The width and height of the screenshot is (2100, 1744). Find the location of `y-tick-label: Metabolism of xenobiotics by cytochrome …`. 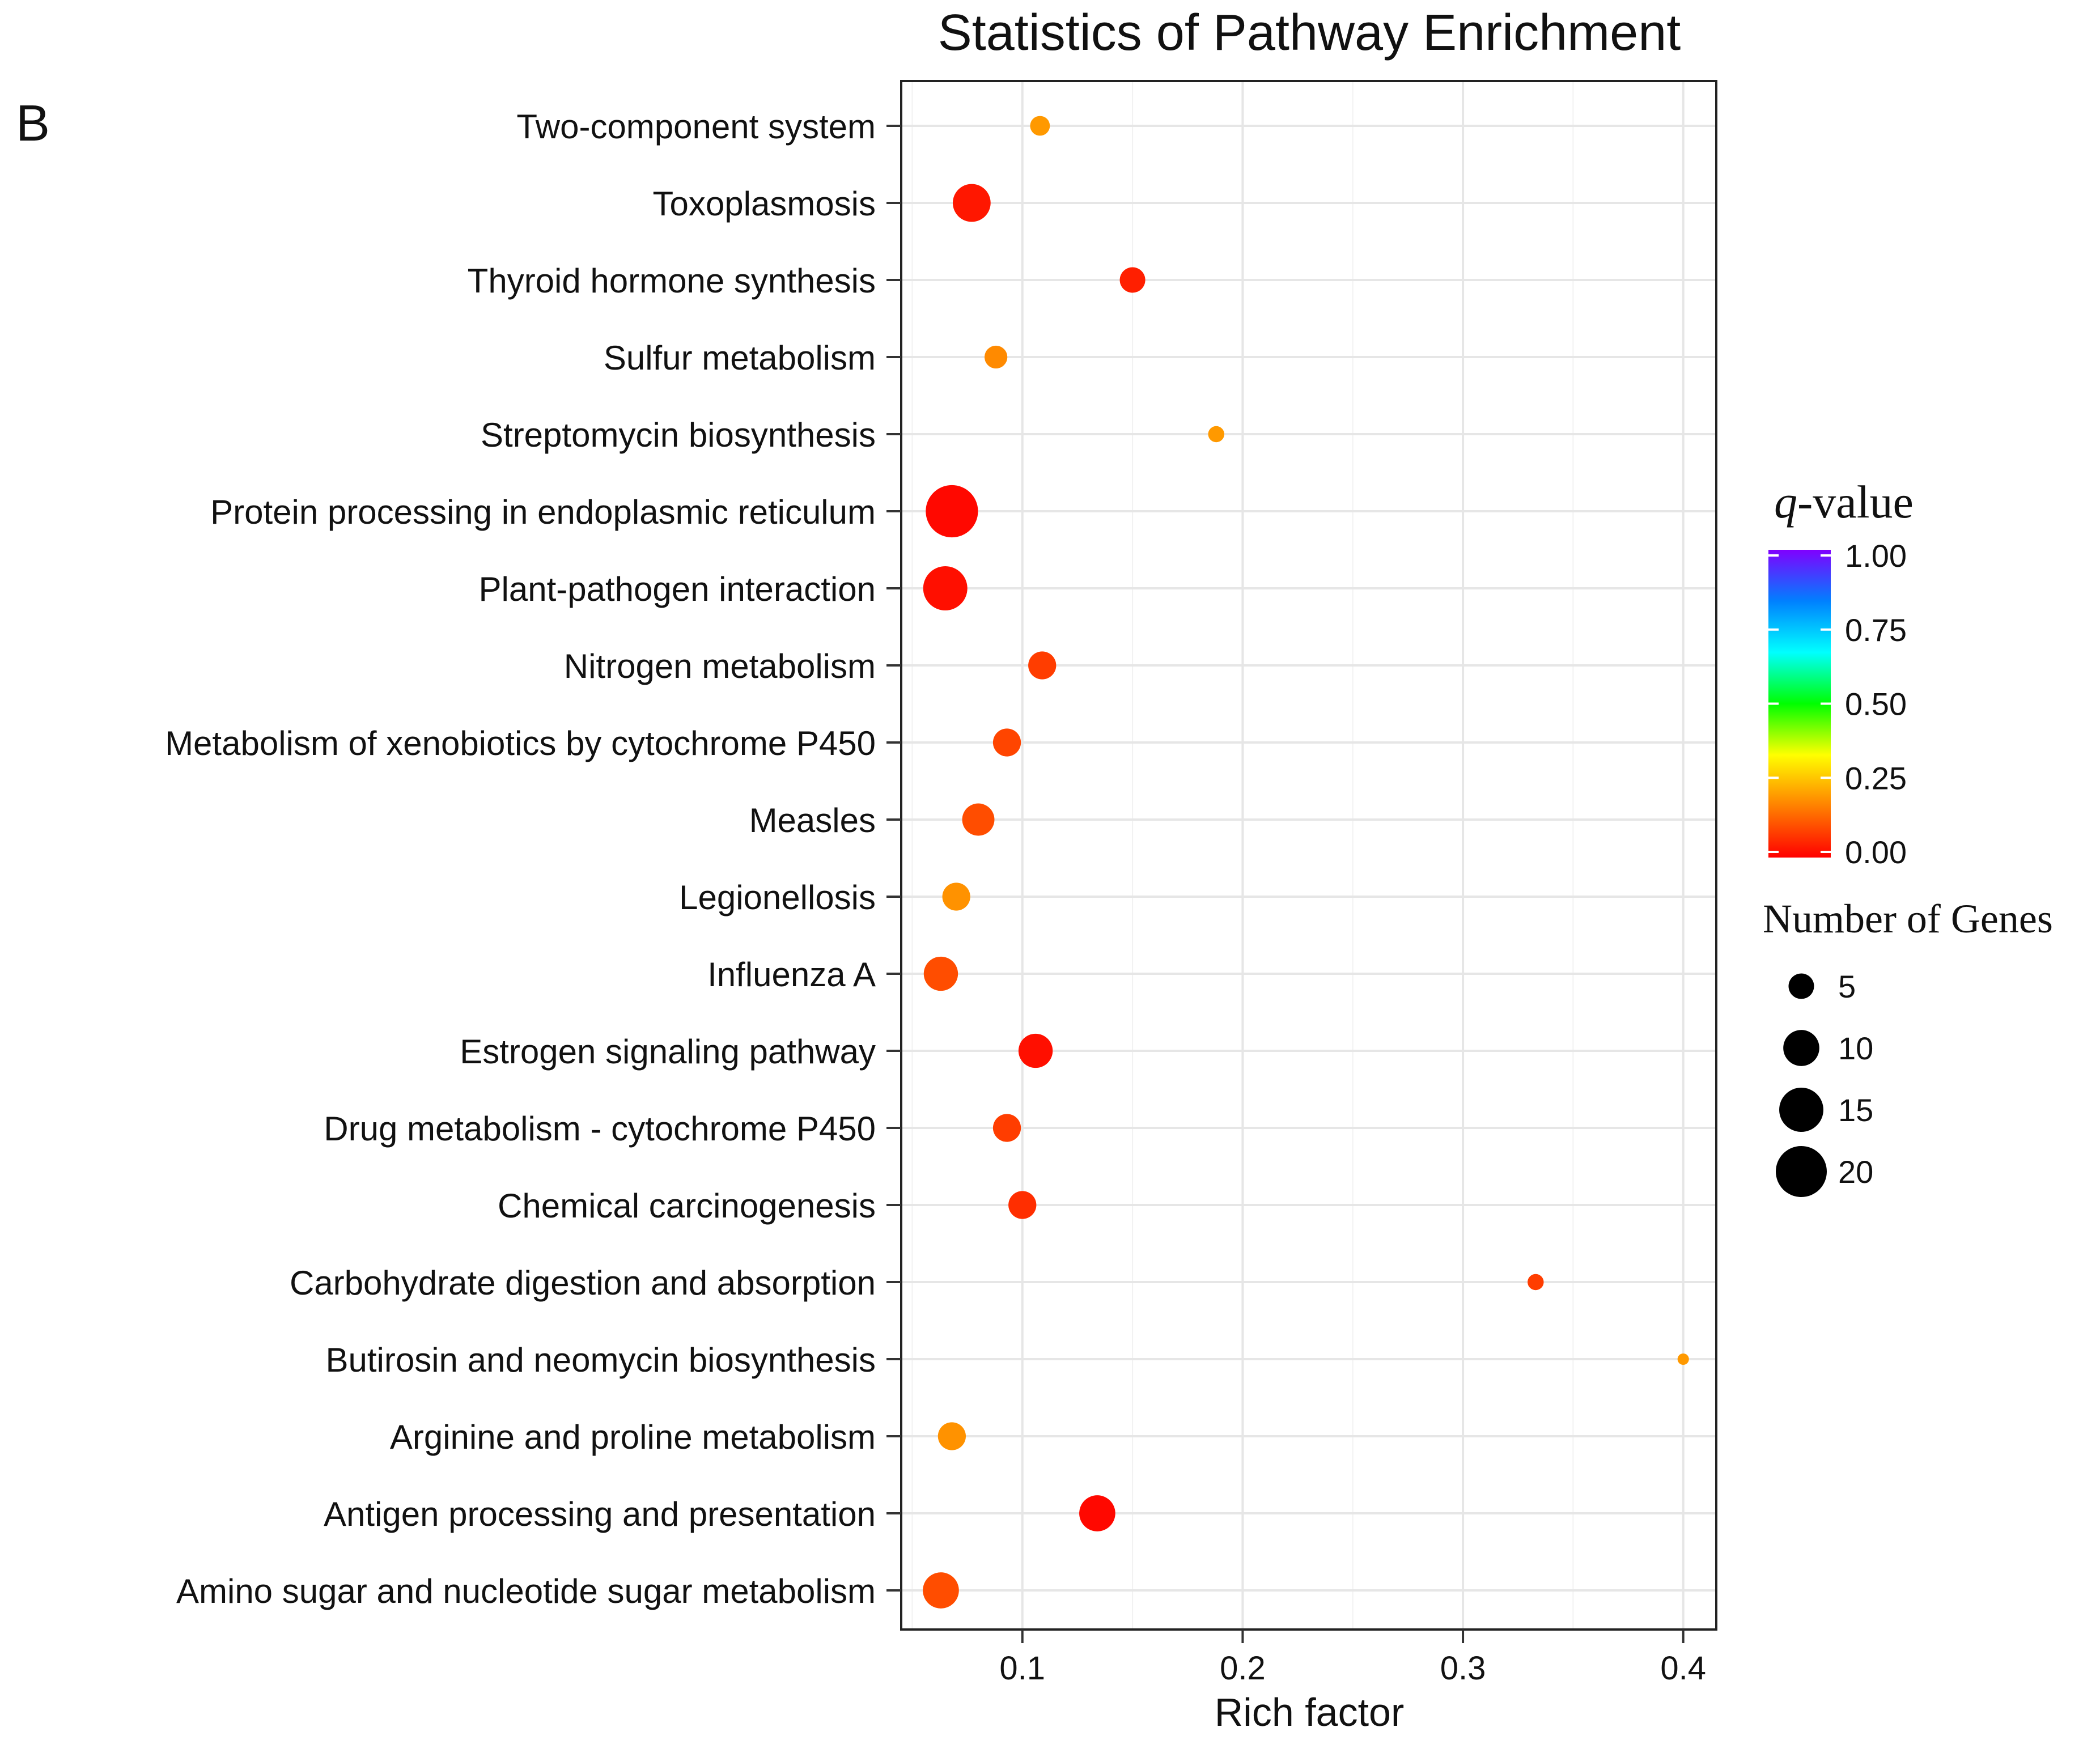

y-tick-label: Metabolism of xenobiotics by cytochrome … is located at coordinates (520, 743).